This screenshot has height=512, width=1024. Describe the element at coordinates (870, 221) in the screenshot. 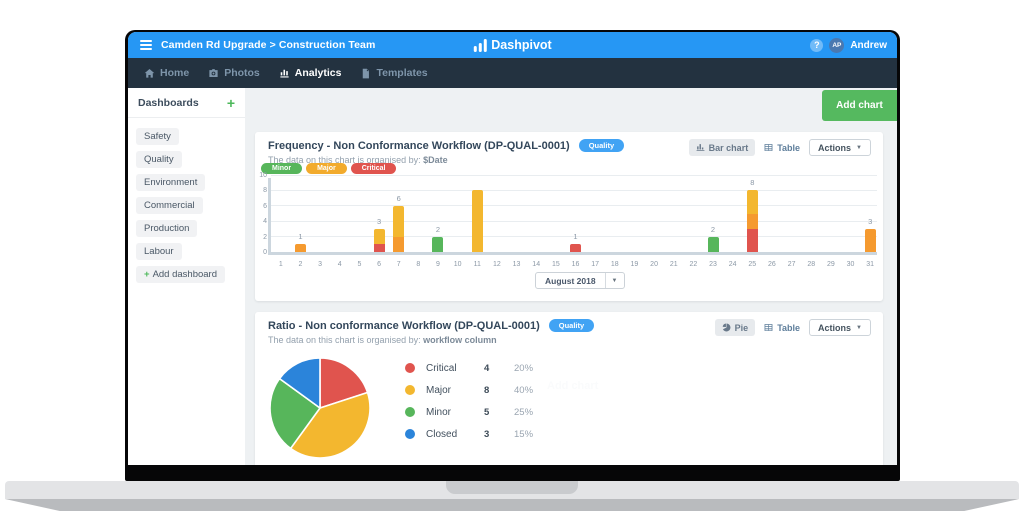

I see `bar-value-label: 3` at that location.